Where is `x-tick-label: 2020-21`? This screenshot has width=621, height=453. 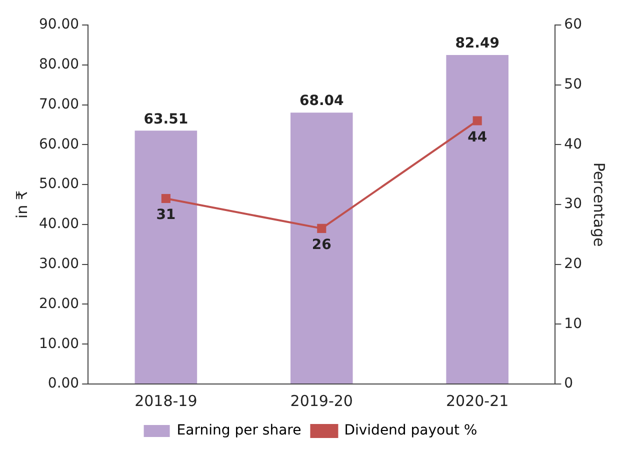 x-tick-label: 2020-21 is located at coordinates (477, 401).